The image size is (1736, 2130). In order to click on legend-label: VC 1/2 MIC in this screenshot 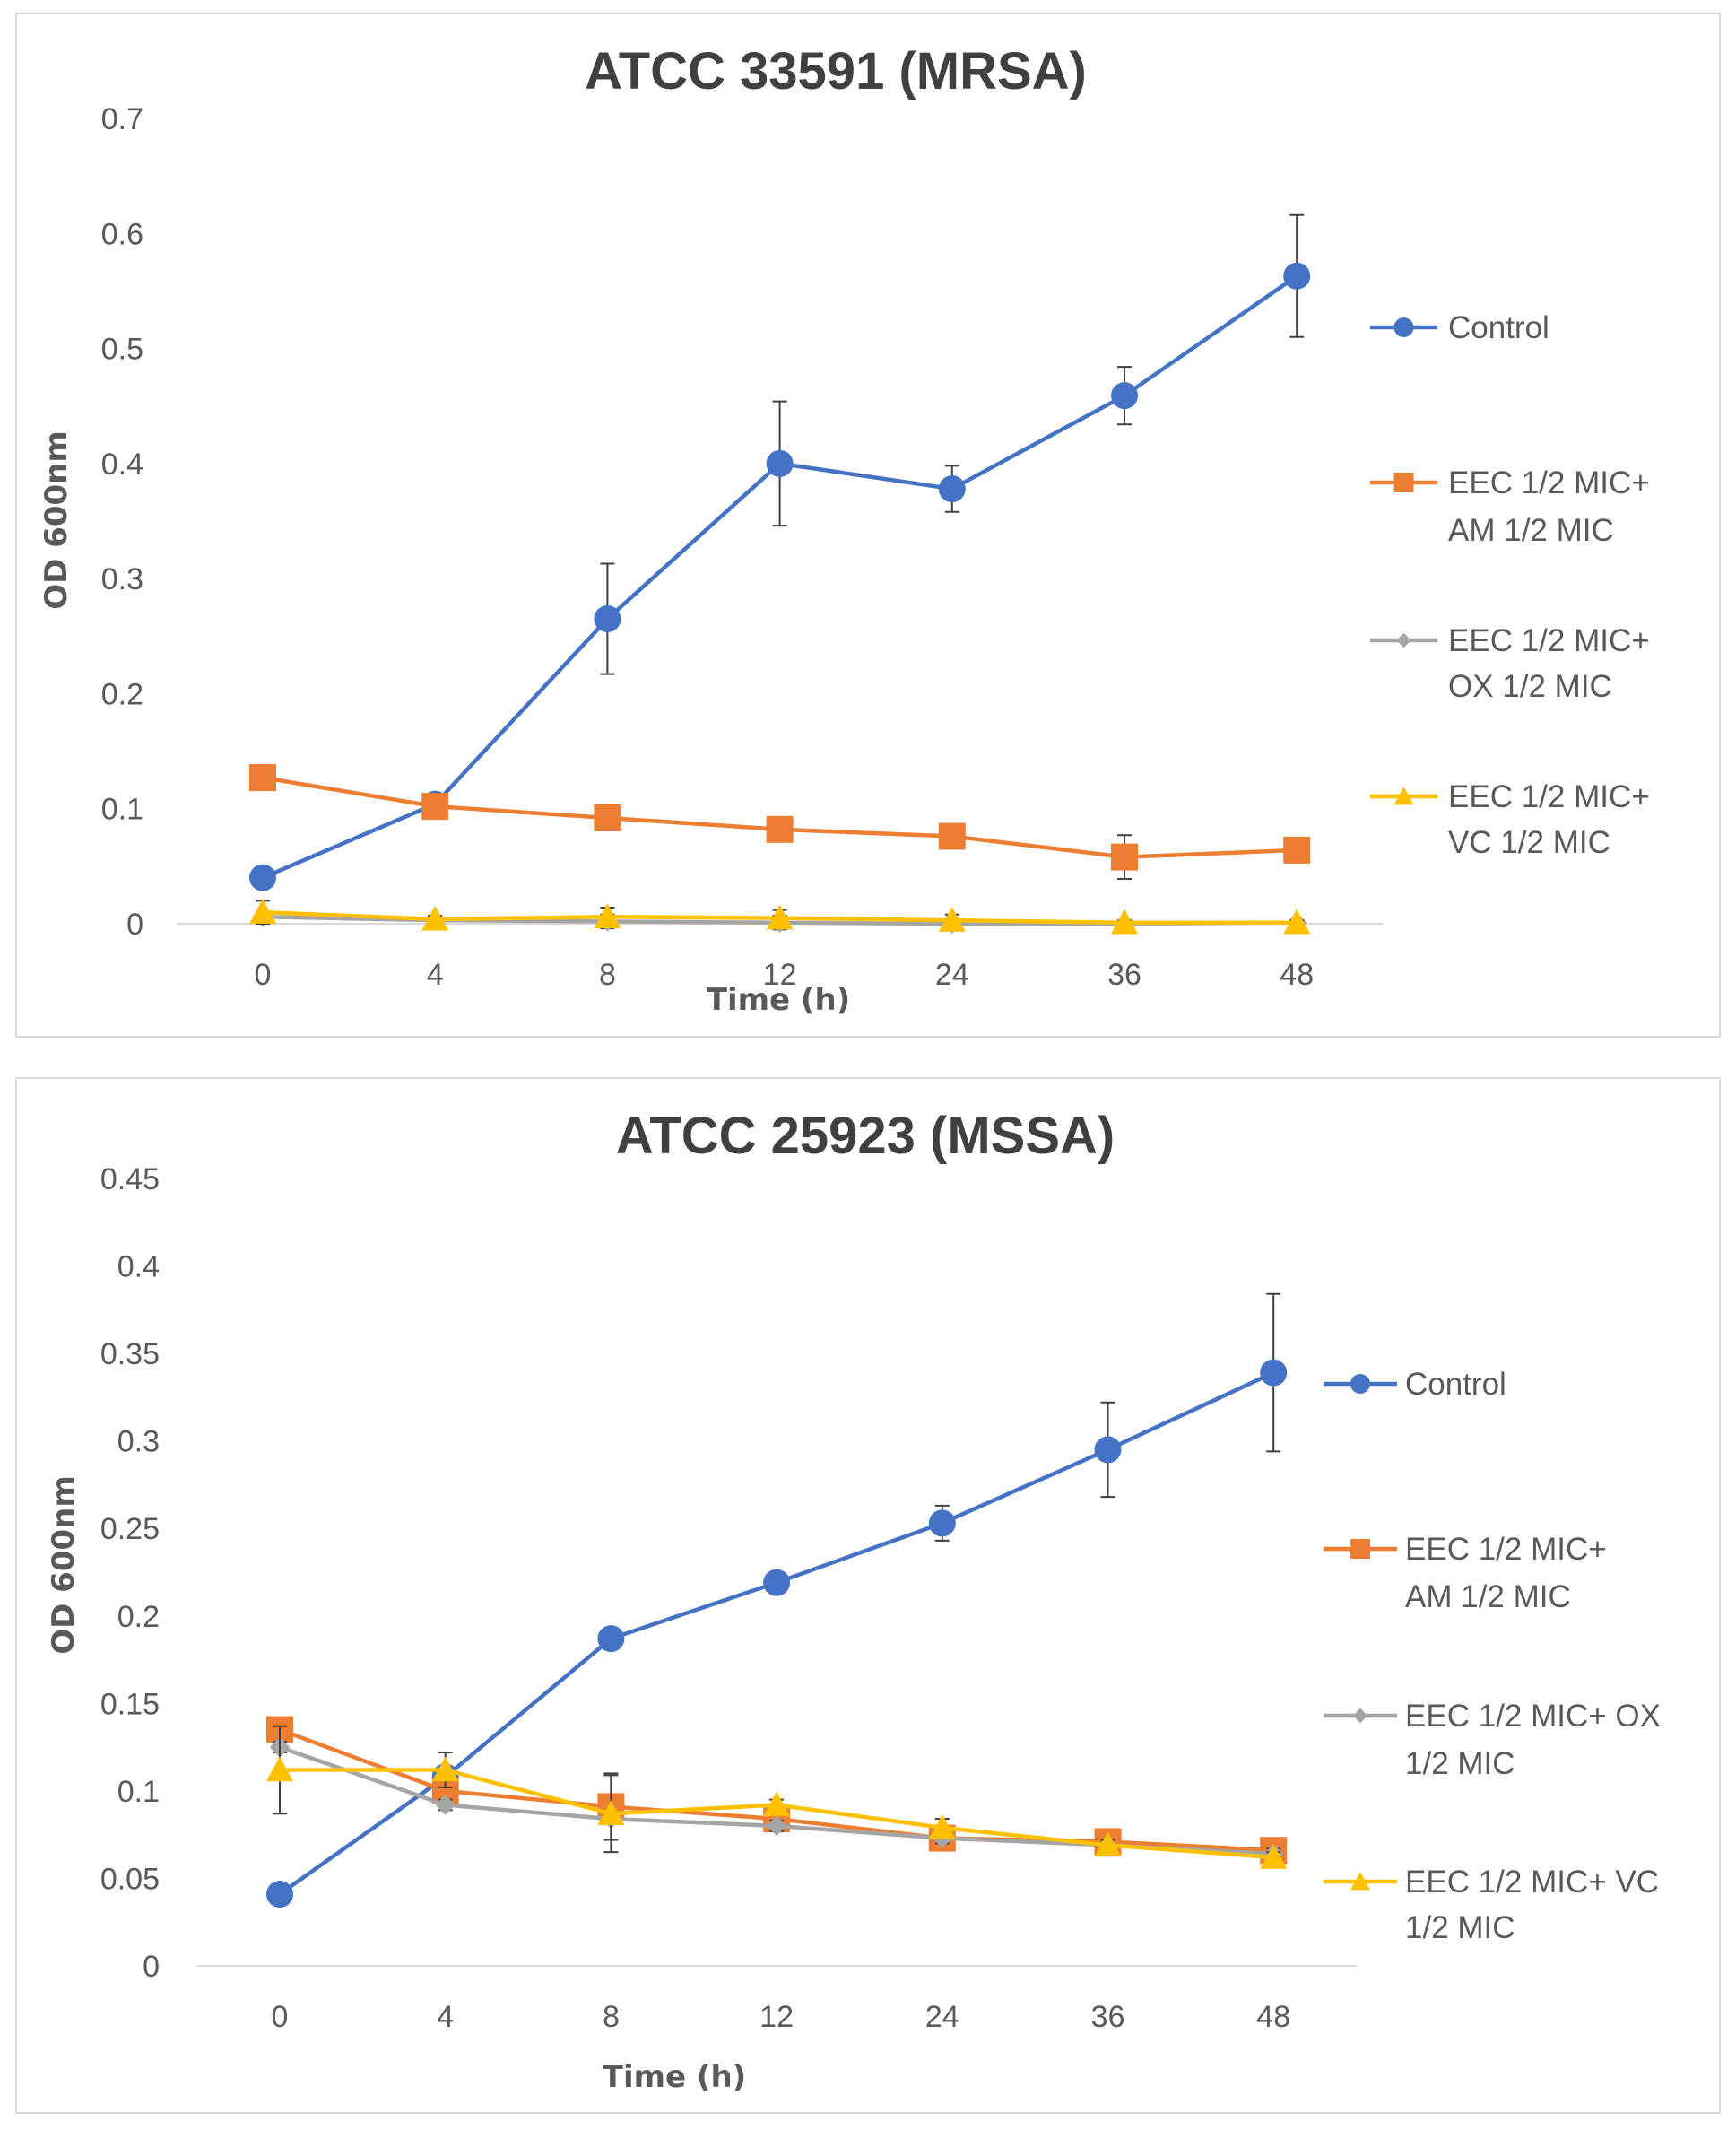, I will do `click(1529, 842)`.